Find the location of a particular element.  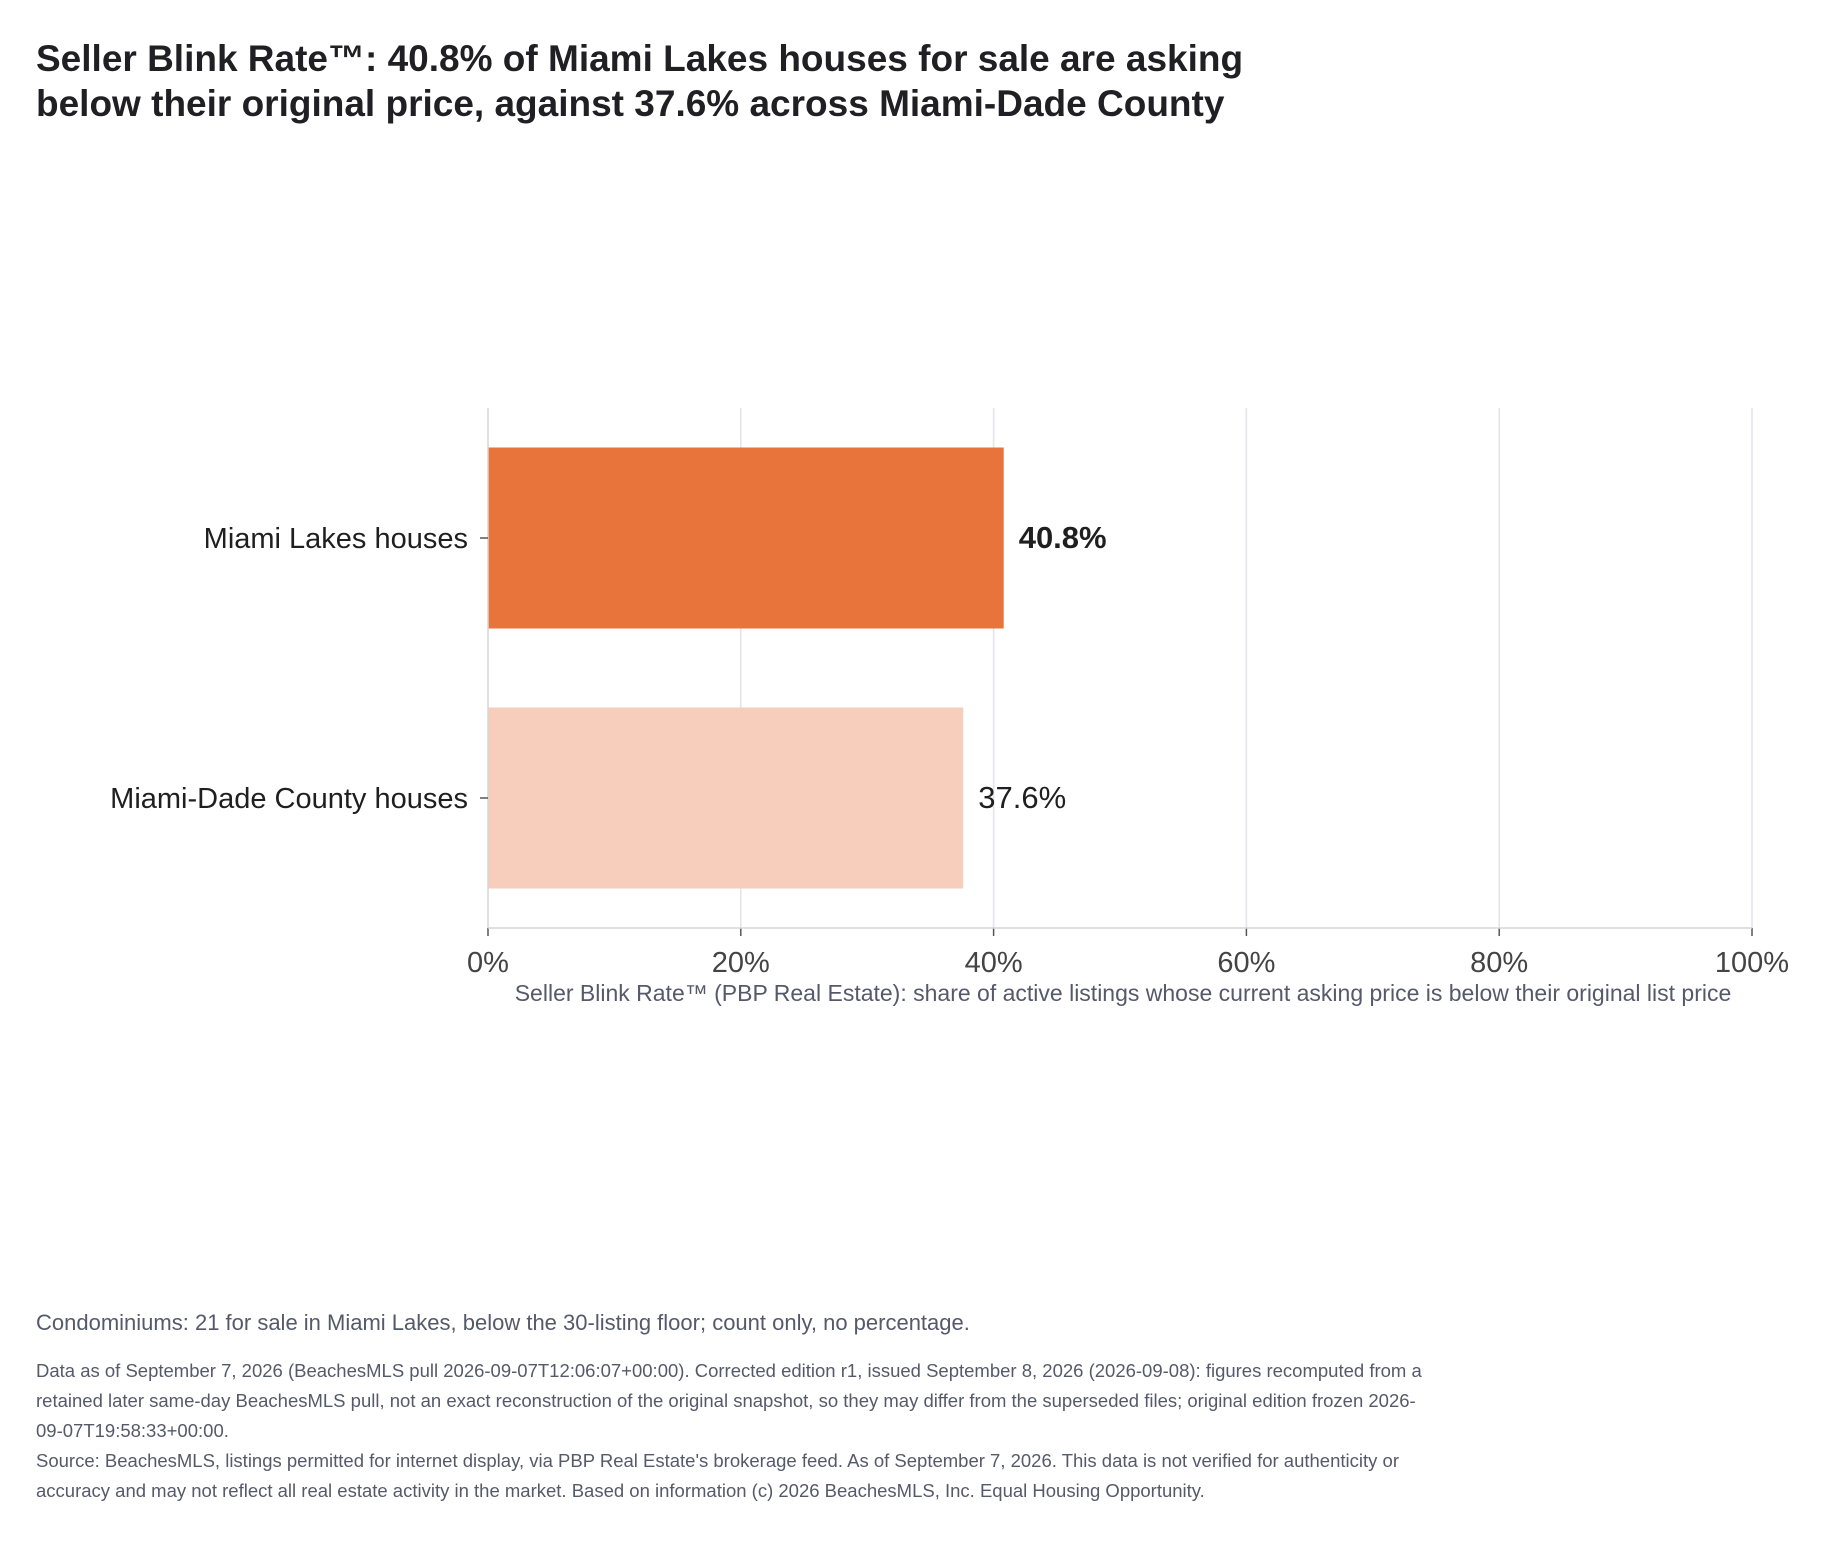

x-tick-label: 60% is located at coordinates (1246, 963).